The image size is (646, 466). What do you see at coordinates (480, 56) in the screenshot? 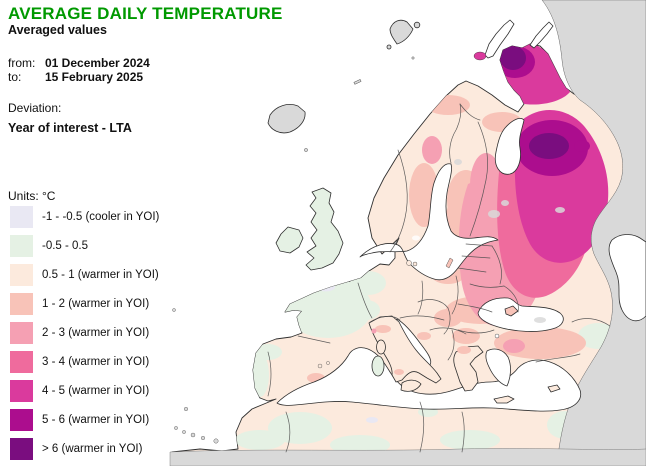
I see `kolguyev-island` at bounding box center [480, 56].